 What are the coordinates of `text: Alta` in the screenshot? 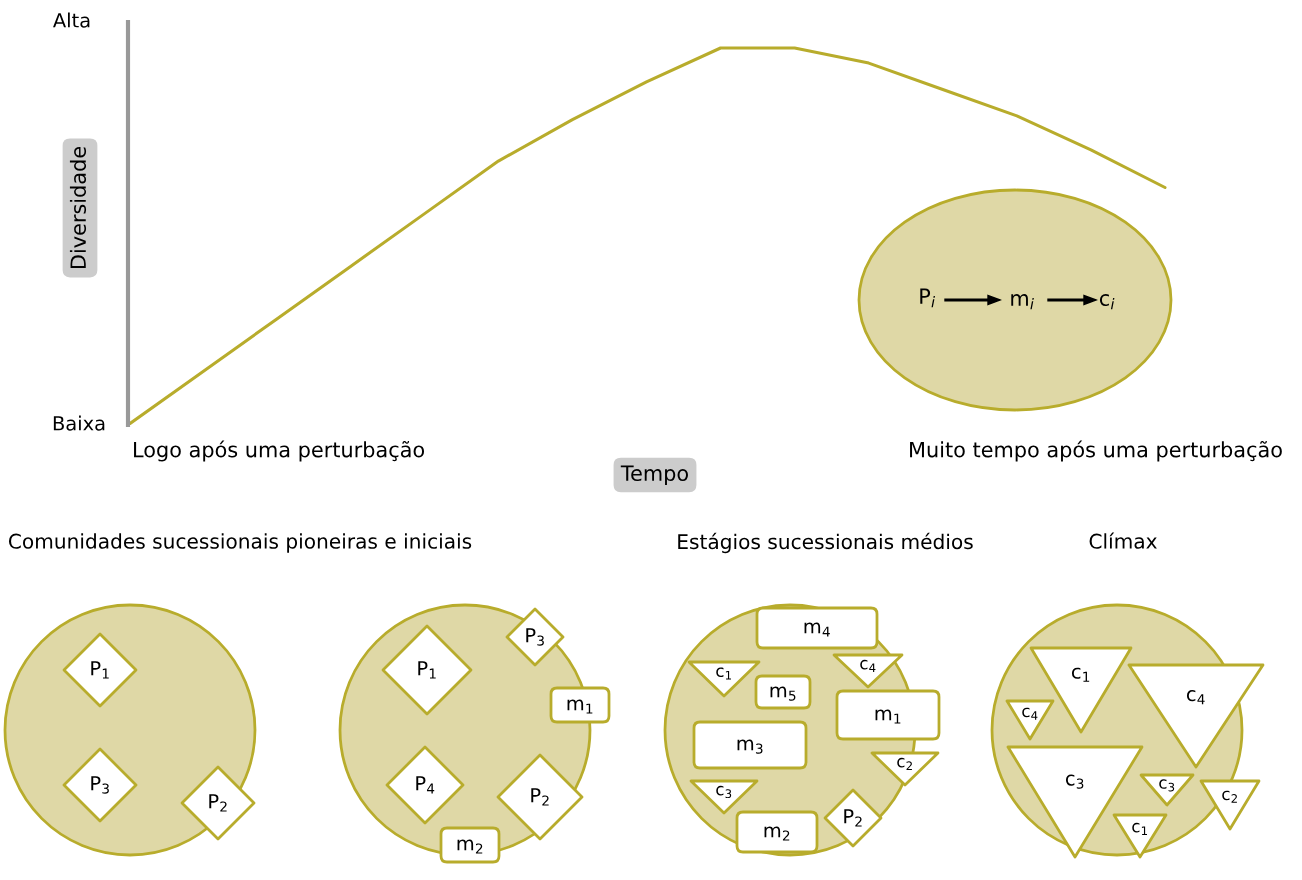 It's located at (71, 20).